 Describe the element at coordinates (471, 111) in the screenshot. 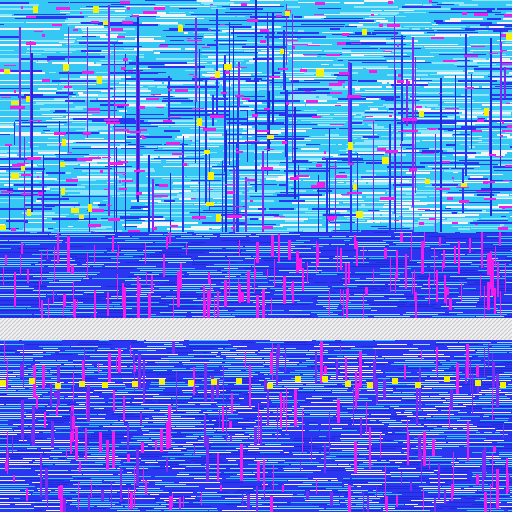

I see `via-column` at that location.